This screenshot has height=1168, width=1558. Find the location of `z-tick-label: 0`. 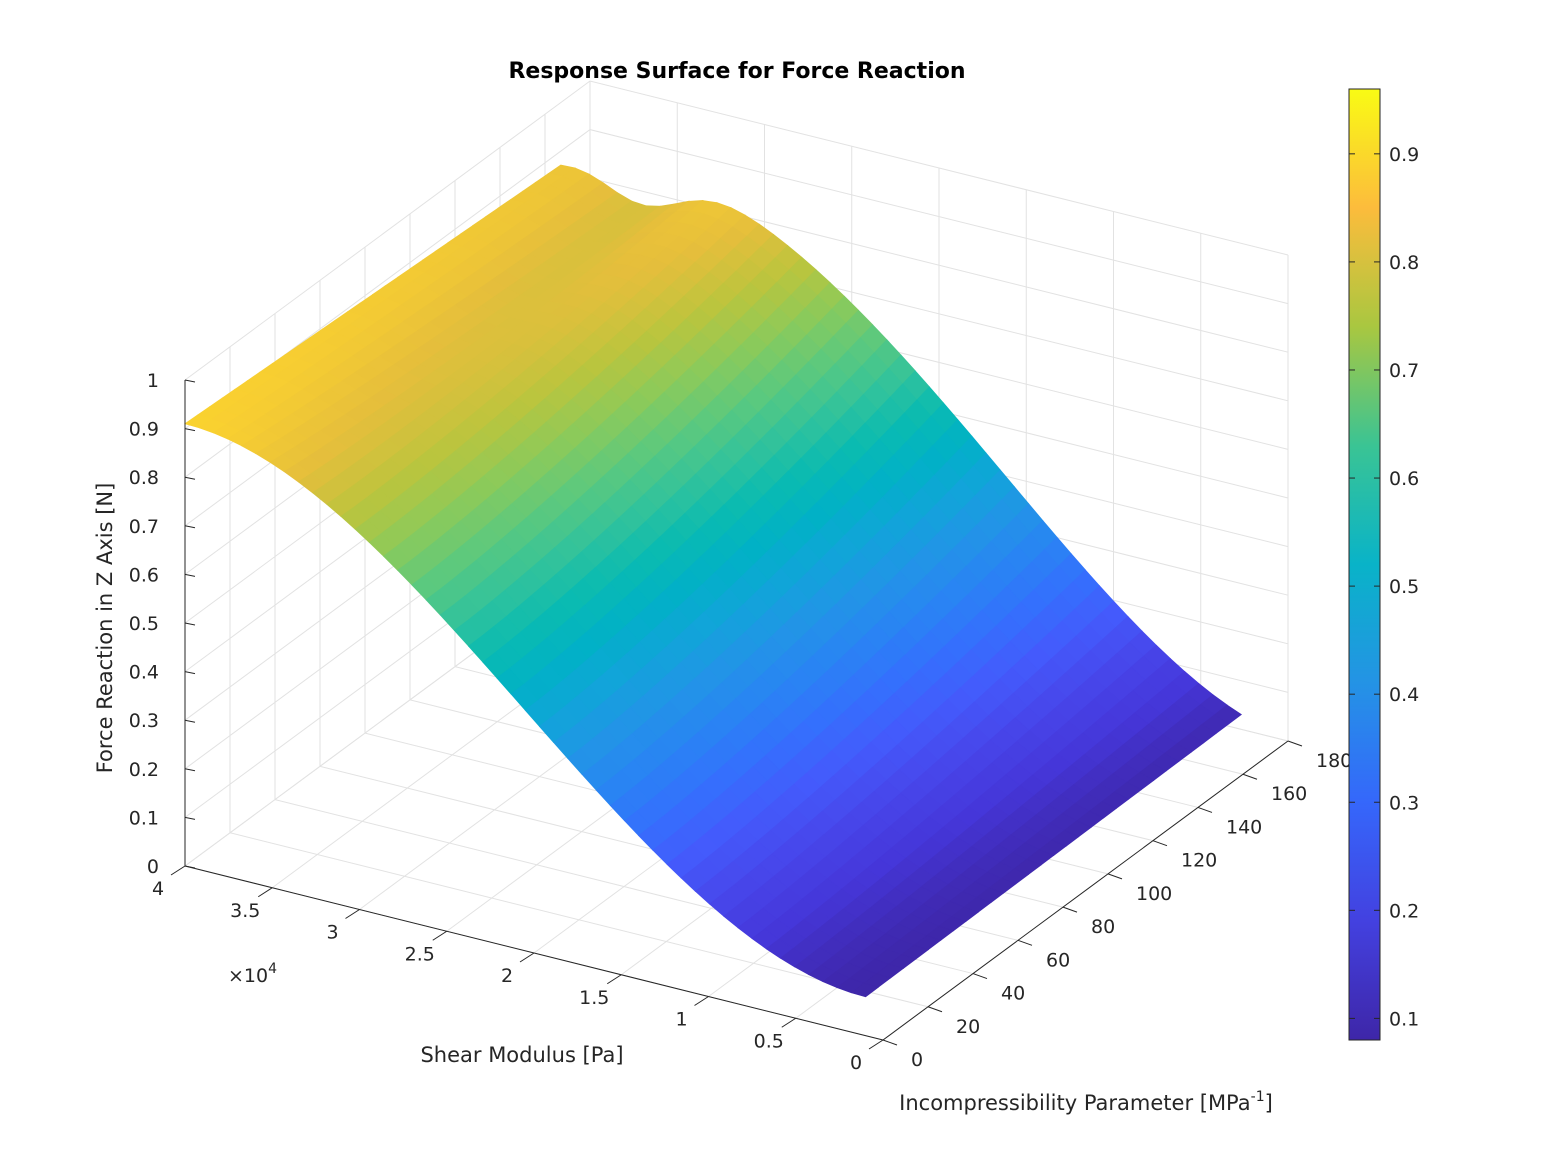

z-tick-label: 0 is located at coordinates (153, 867).